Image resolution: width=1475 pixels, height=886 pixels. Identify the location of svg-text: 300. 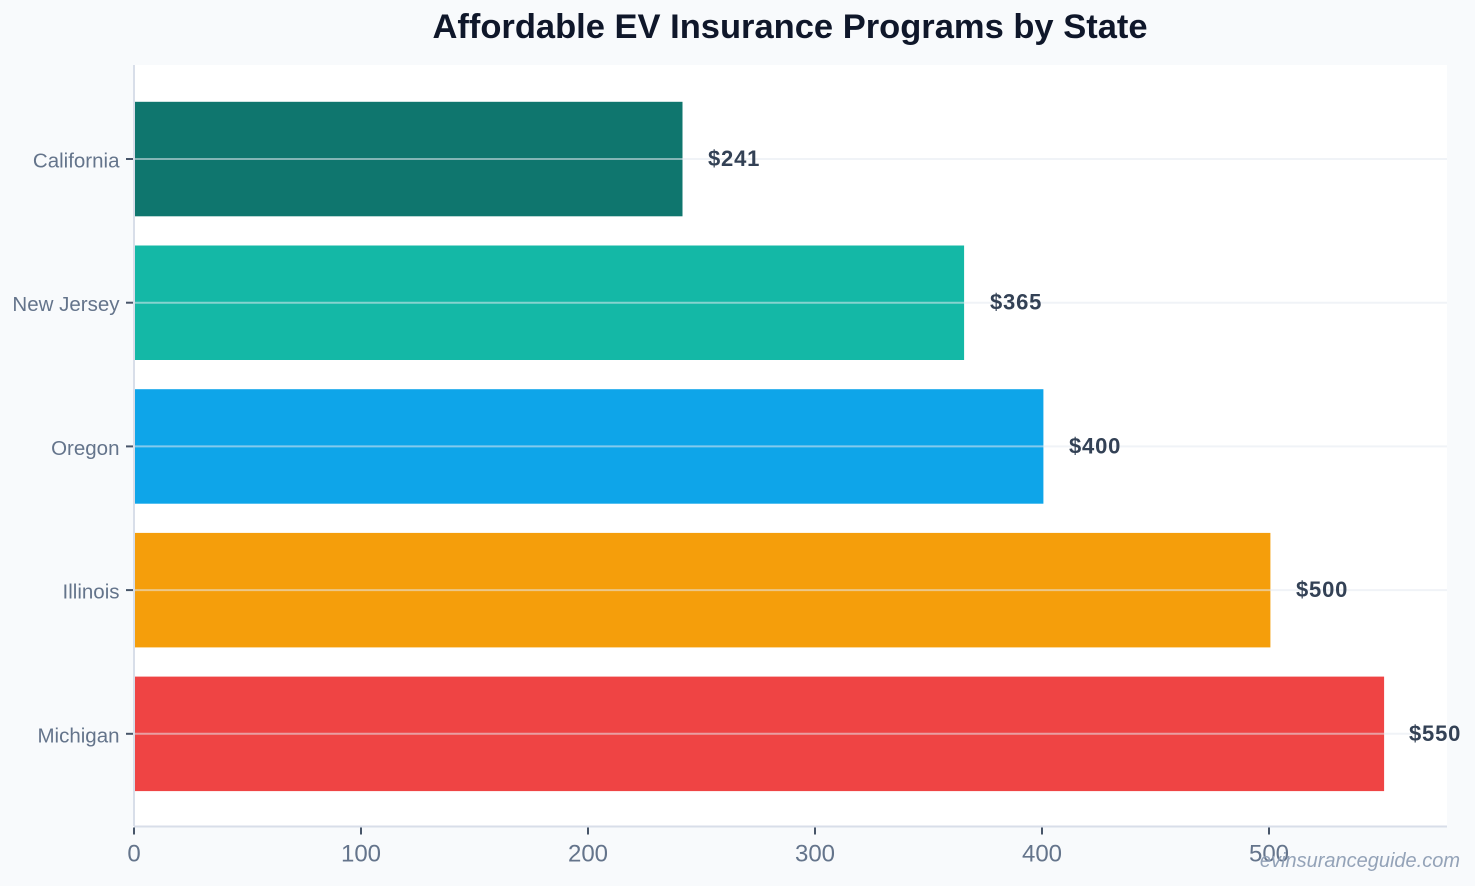
(815, 854).